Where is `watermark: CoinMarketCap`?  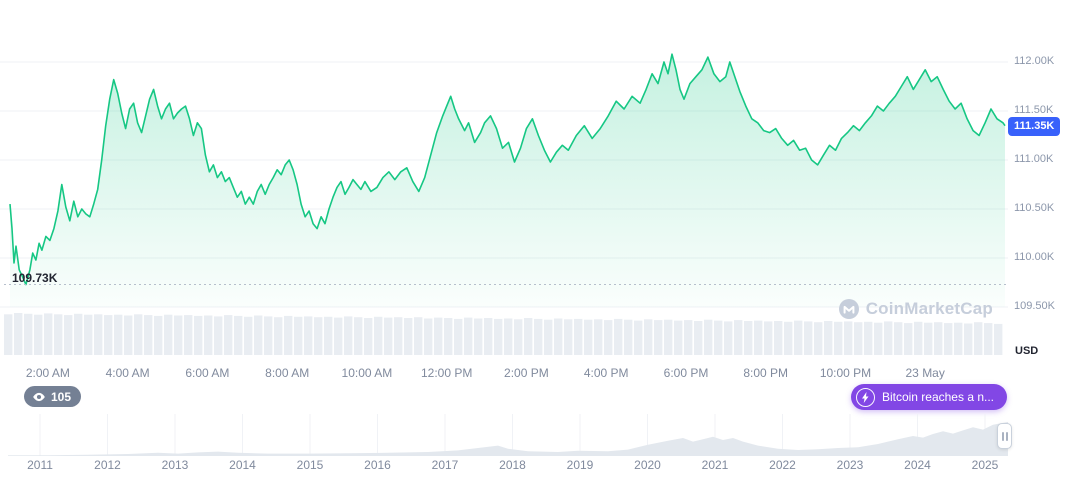
watermark: CoinMarketCap is located at coordinates (915, 309).